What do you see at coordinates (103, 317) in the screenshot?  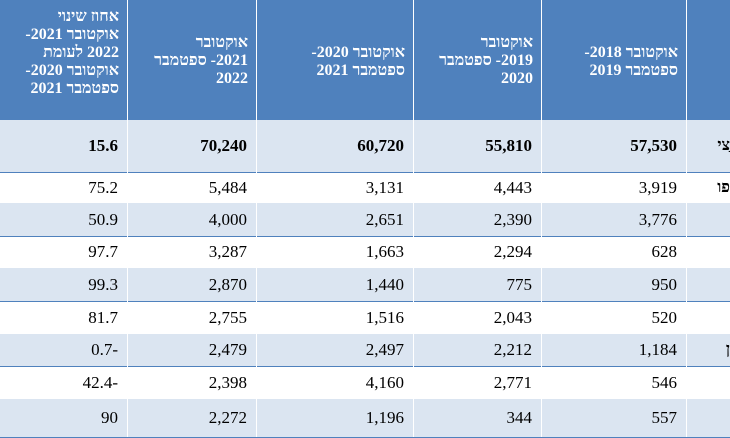 I see `cell-value: 81.7` at bounding box center [103, 317].